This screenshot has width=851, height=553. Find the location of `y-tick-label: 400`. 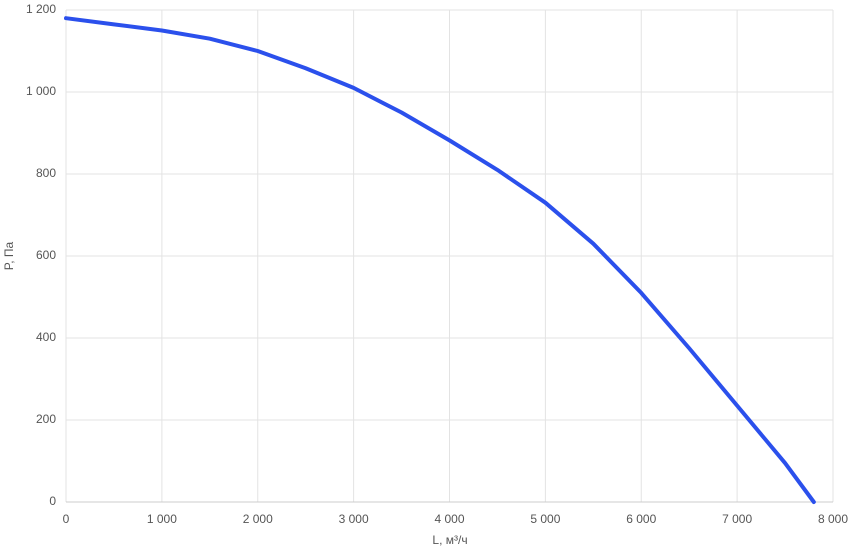

y-tick-label: 400 is located at coordinates (46, 337).